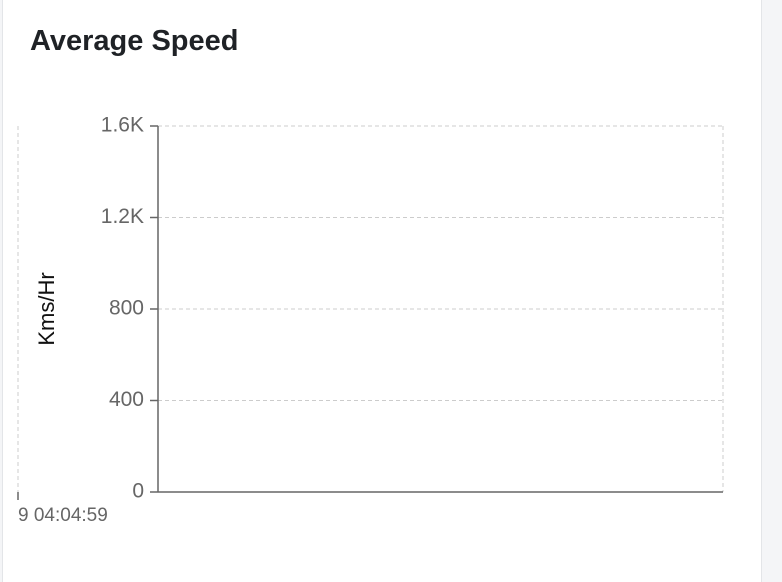 The width and height of the screenshot is (782, 582). What do you see at coordinates (126, 399) in the screenshot?
I see `y-tick-label: 400` at bounding box center [126, 399].